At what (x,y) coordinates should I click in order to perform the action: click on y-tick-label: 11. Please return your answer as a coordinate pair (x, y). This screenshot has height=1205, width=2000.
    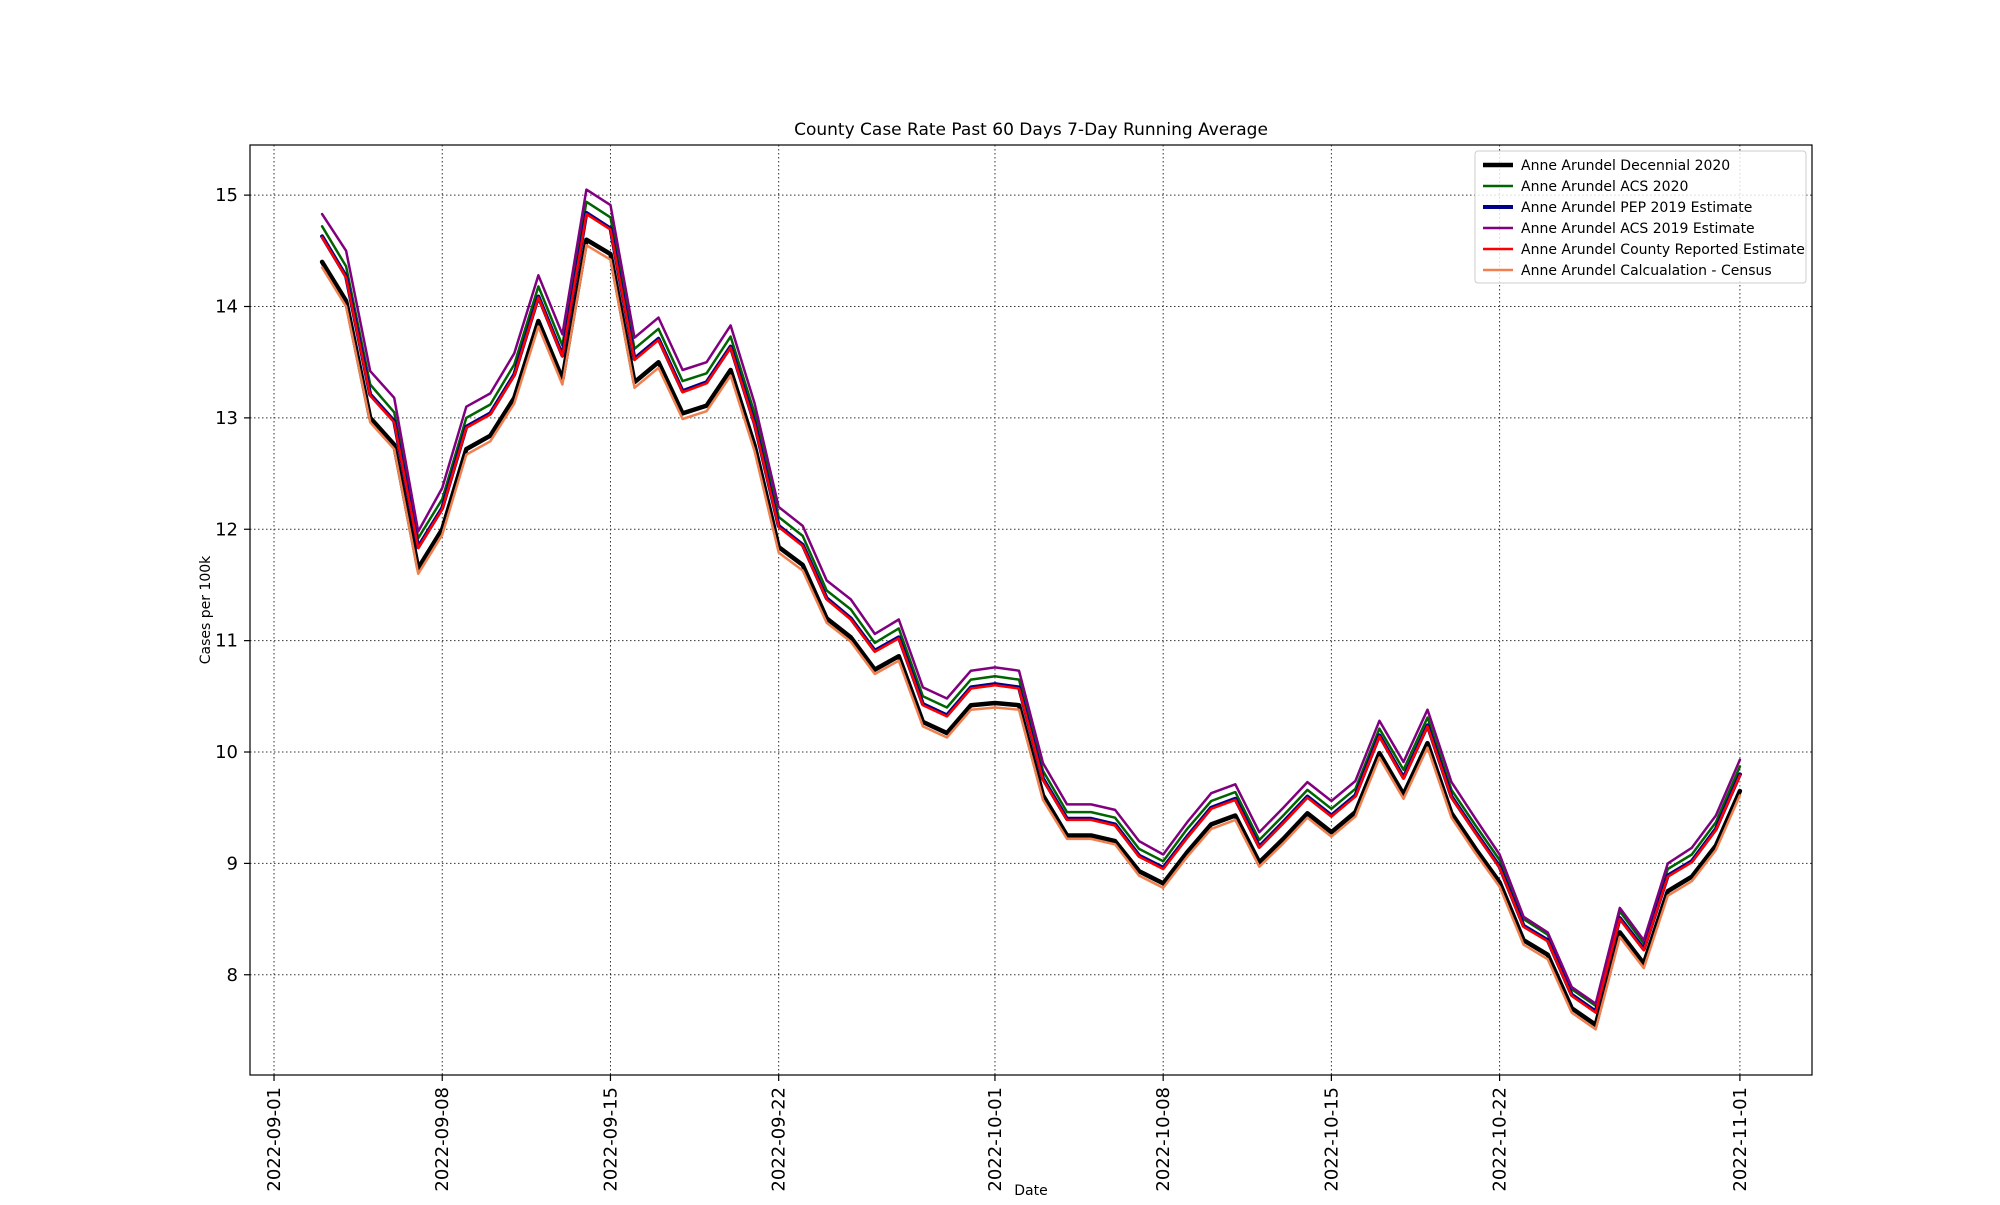
    Looking at the image, I should click on (226, 641).